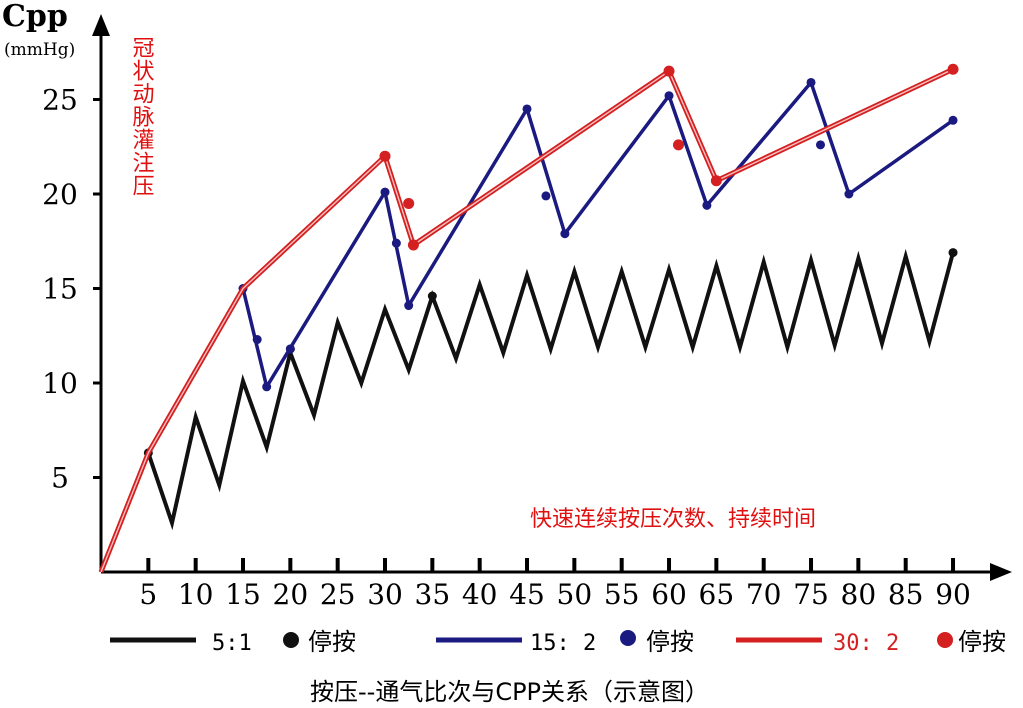 This screenshot has width=1023, height=708. What do you see at coordinates (243, 594) in the screenshot?
I see `x-tick-label: 15` at bounding box center [243, 594].